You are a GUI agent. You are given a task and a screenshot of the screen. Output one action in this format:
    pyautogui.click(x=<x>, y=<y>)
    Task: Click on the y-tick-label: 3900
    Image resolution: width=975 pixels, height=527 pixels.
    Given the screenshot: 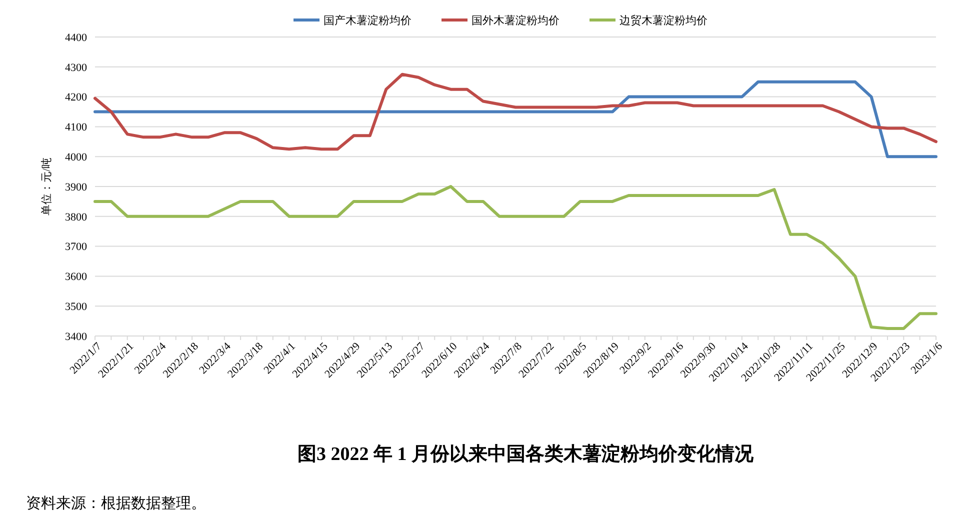 What is the action you would take?
    pyautogui.click(x=76, y=187)
    